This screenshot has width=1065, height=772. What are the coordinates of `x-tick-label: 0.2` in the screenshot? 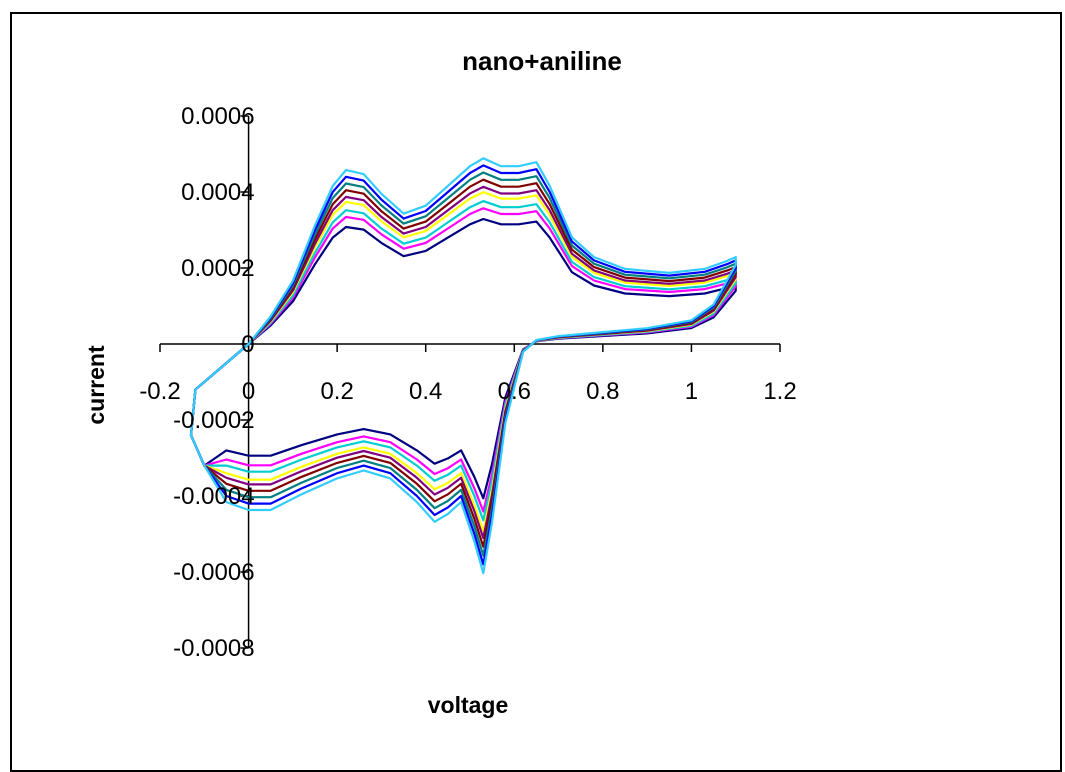 It's located at (336, 391).